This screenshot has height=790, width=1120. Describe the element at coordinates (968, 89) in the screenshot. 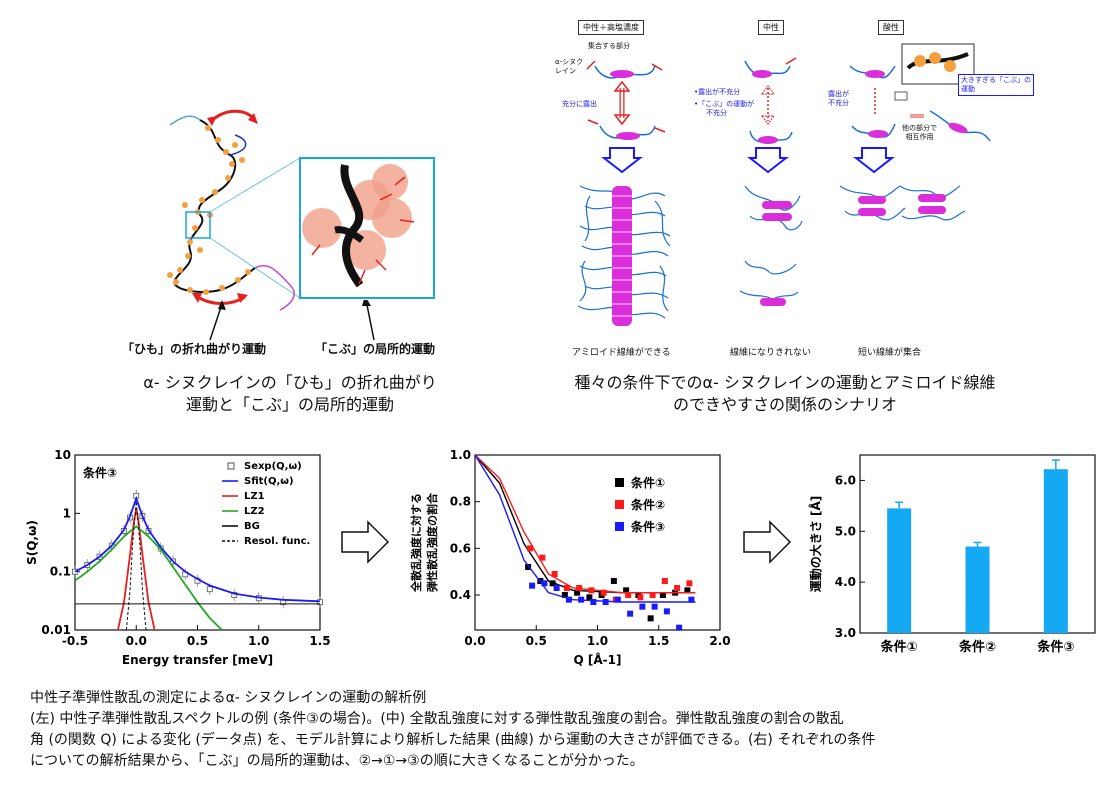

I see `ann-too-big-line2: 運動` at that location.